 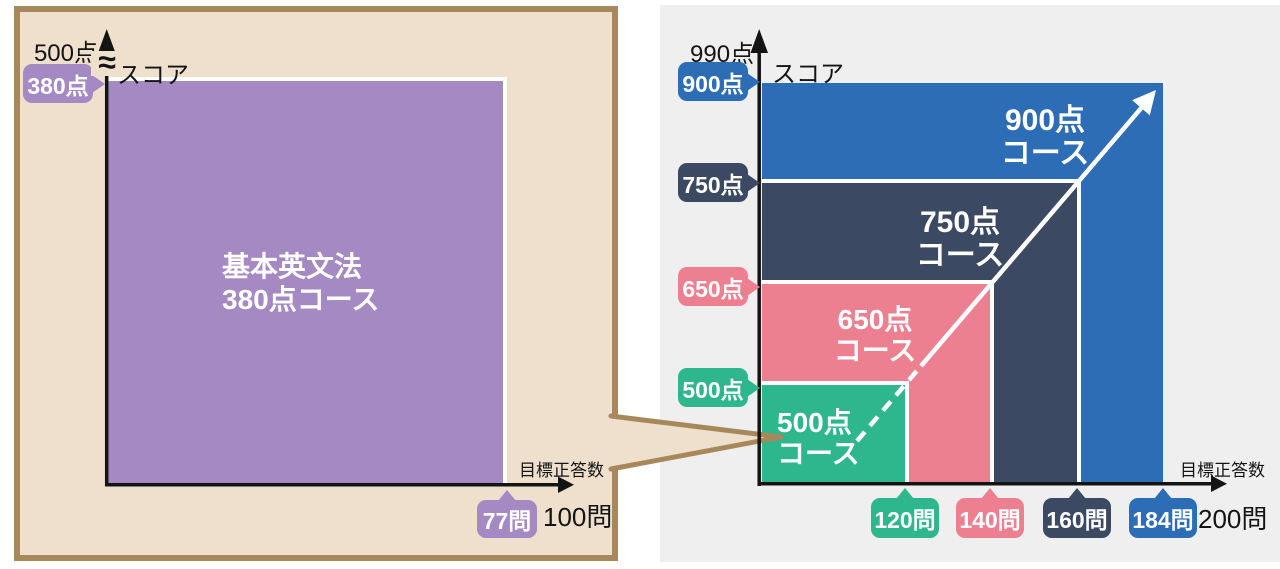 I want to click on score-badge-650-label: 650点, so click(x=713, y=288).